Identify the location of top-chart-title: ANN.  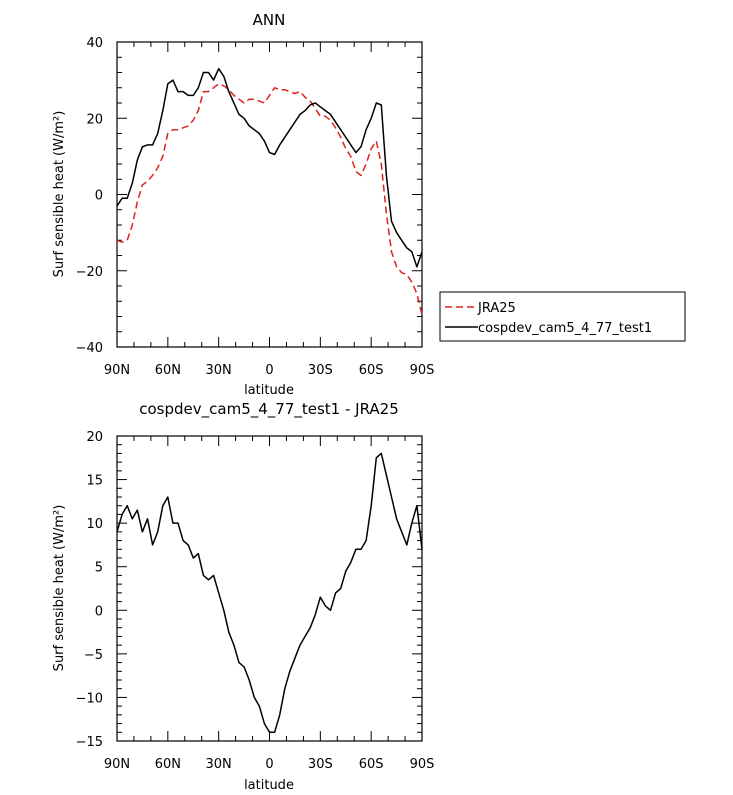
(269, 20).